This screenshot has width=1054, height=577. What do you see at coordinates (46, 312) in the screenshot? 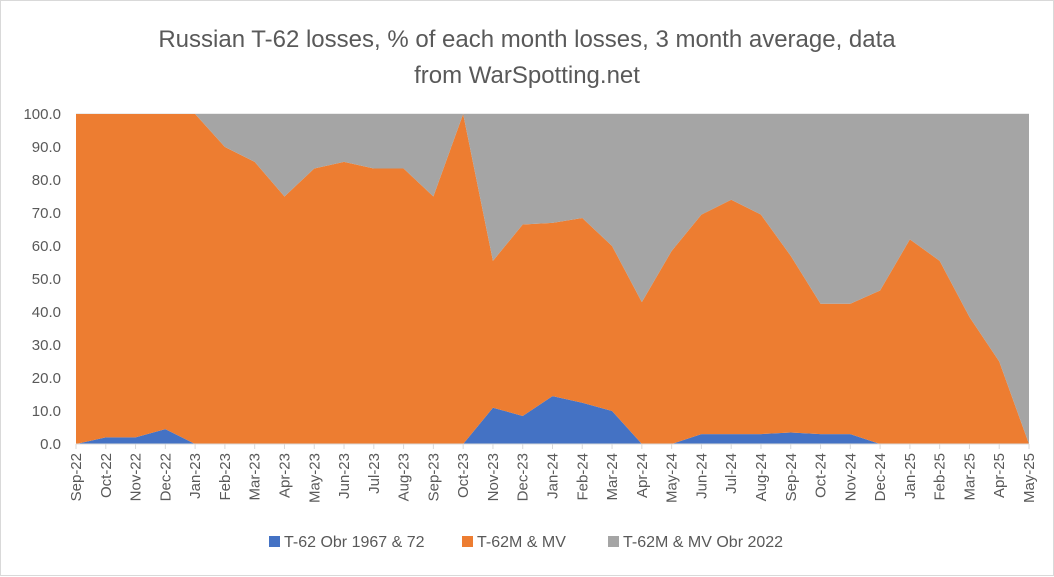
I see `y-tick-label: 40.0` at bounding box center [46, 312].